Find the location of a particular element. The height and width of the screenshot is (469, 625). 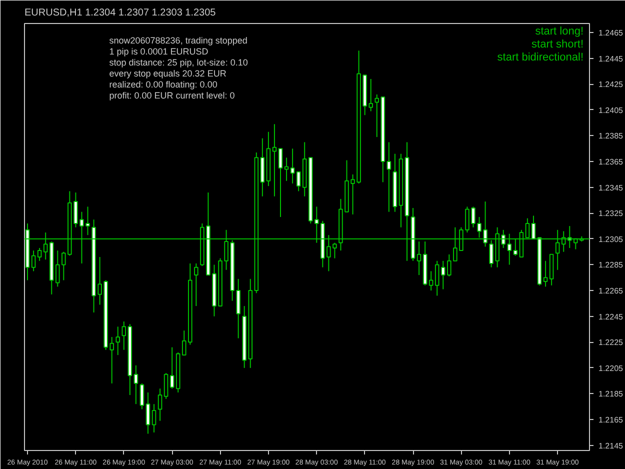

annotation: every stop equals 20.32 EUR is located at coordinates (168, 73).